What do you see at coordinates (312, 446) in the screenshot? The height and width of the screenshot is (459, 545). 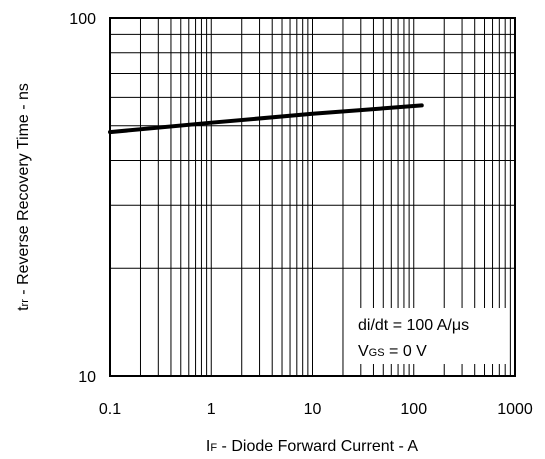 I see `x-axis-label: IF - Diode Forward Current - A` at bounding box center [312, 446].